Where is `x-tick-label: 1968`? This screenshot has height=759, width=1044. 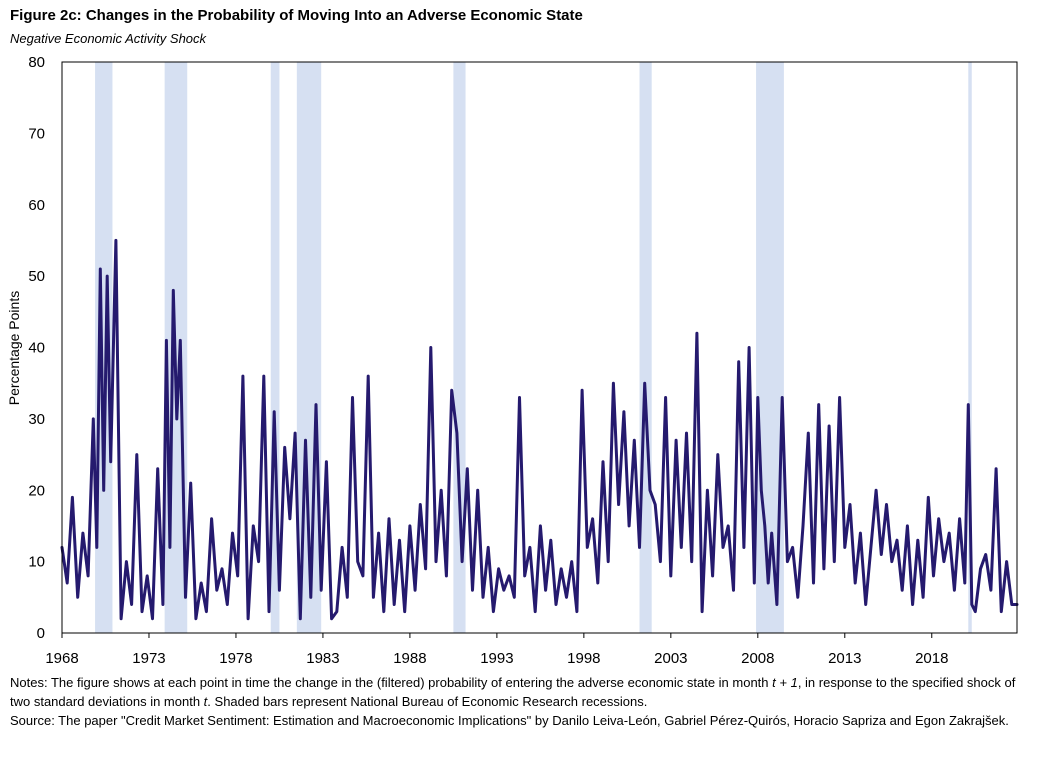 x-tick-label: 1968 is located at coordinates (61, 657).